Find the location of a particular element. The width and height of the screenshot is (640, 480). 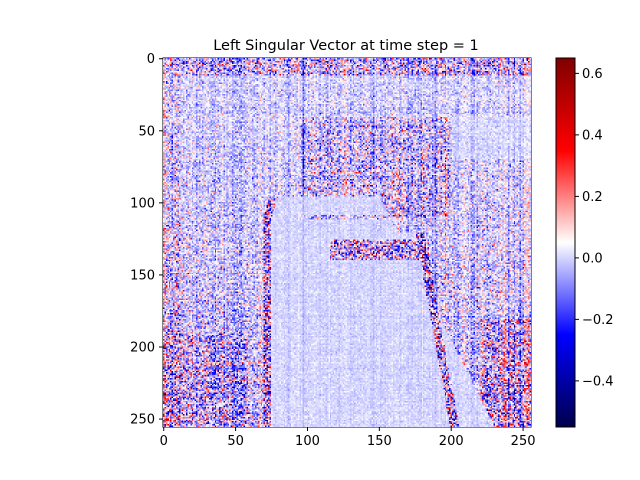

y-tick-label: 250 is located at coordinates (142, 420).